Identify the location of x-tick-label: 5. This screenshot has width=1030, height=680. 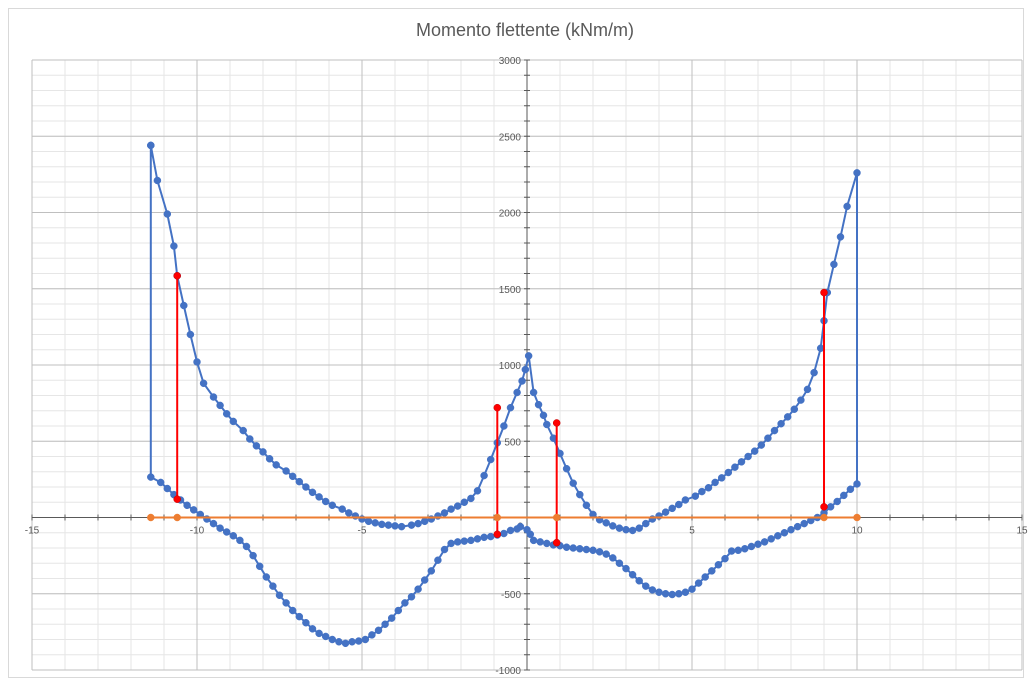
(692, 531).